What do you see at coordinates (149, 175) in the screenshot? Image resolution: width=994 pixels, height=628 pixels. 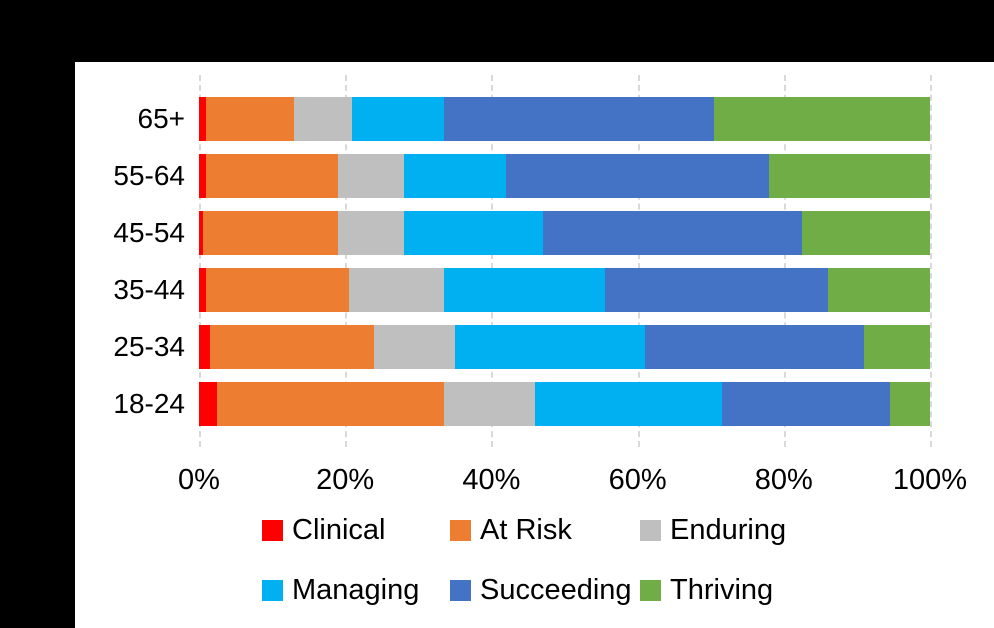 I see `category-label: 55-64` at bounding box center [149, 175].